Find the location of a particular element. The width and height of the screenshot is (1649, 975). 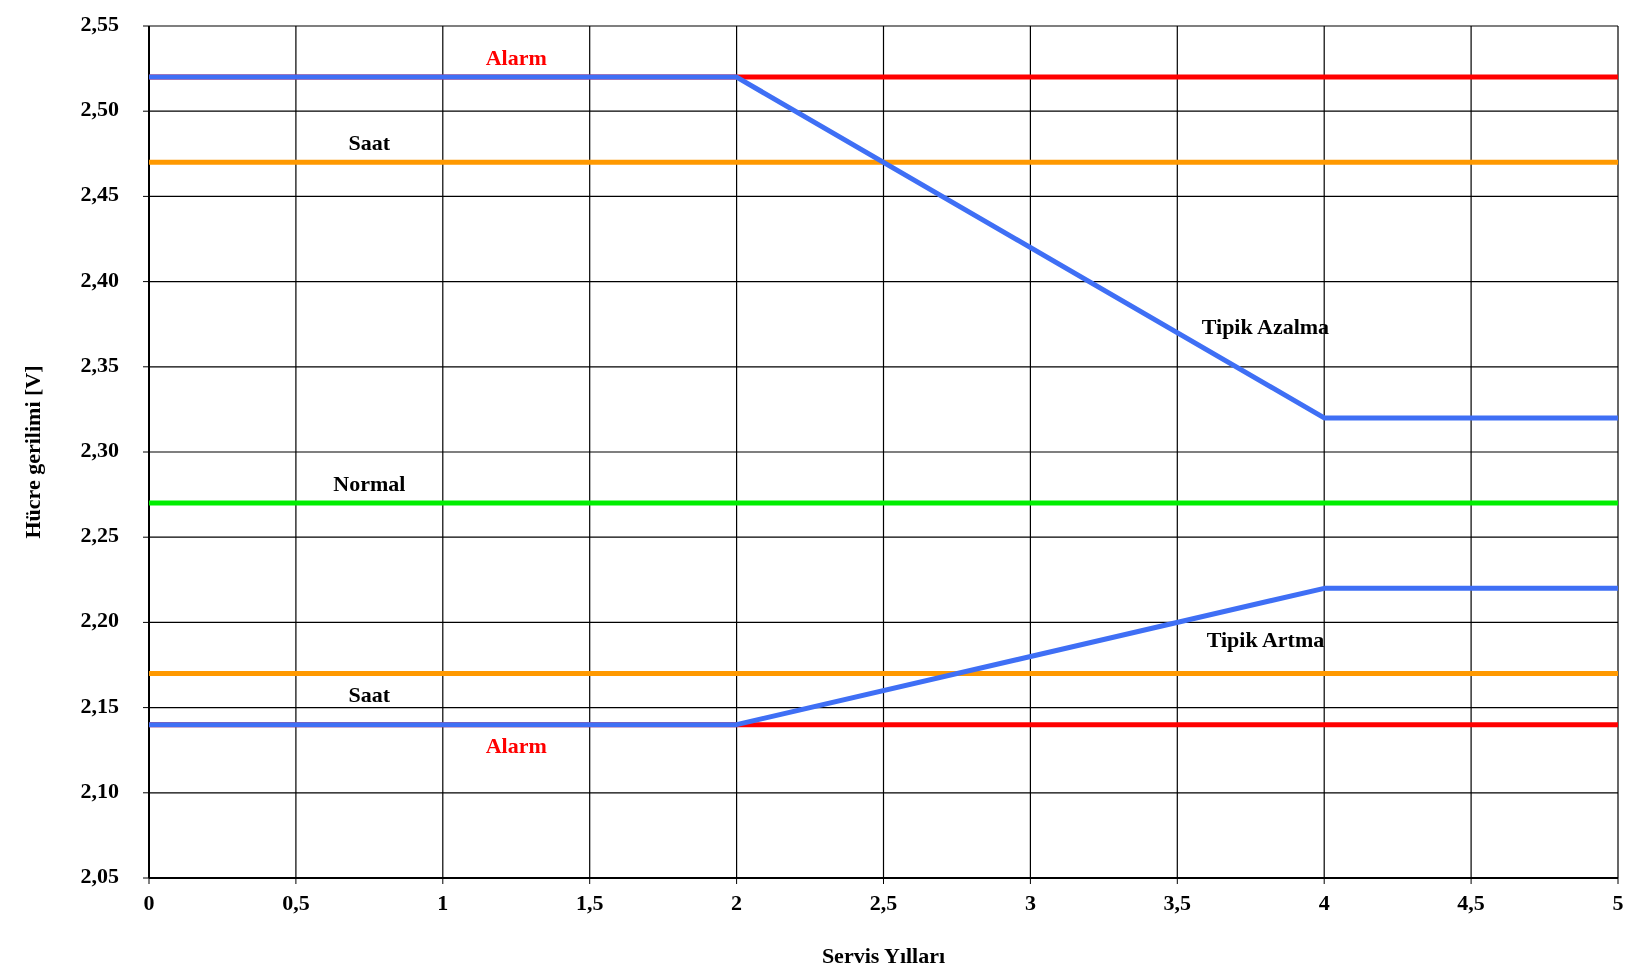

y-tick-label: 2,15 is located at coordinates (99, 705).